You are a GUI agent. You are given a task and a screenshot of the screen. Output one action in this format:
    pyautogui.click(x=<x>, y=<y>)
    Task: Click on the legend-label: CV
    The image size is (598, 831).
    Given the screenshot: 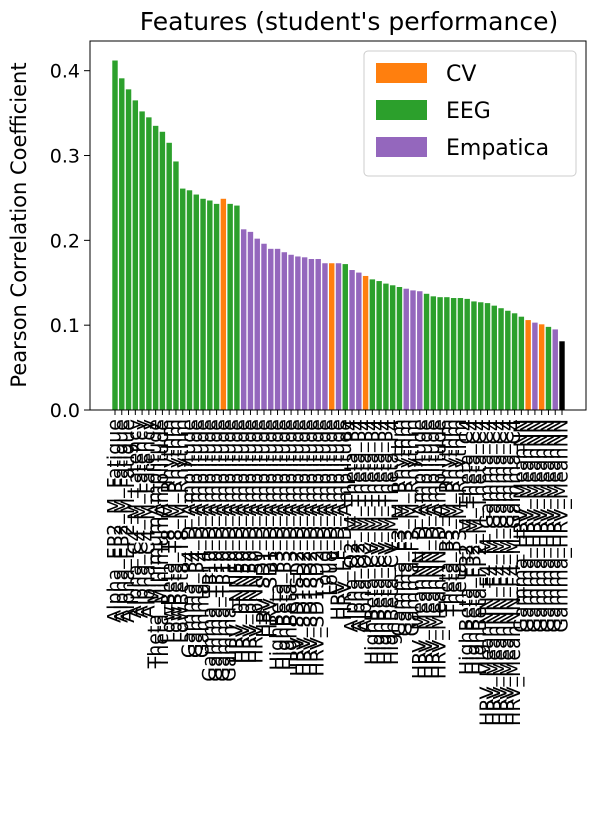 What is the action you would take?
    pyautogui.click(x=461, y=74)
    